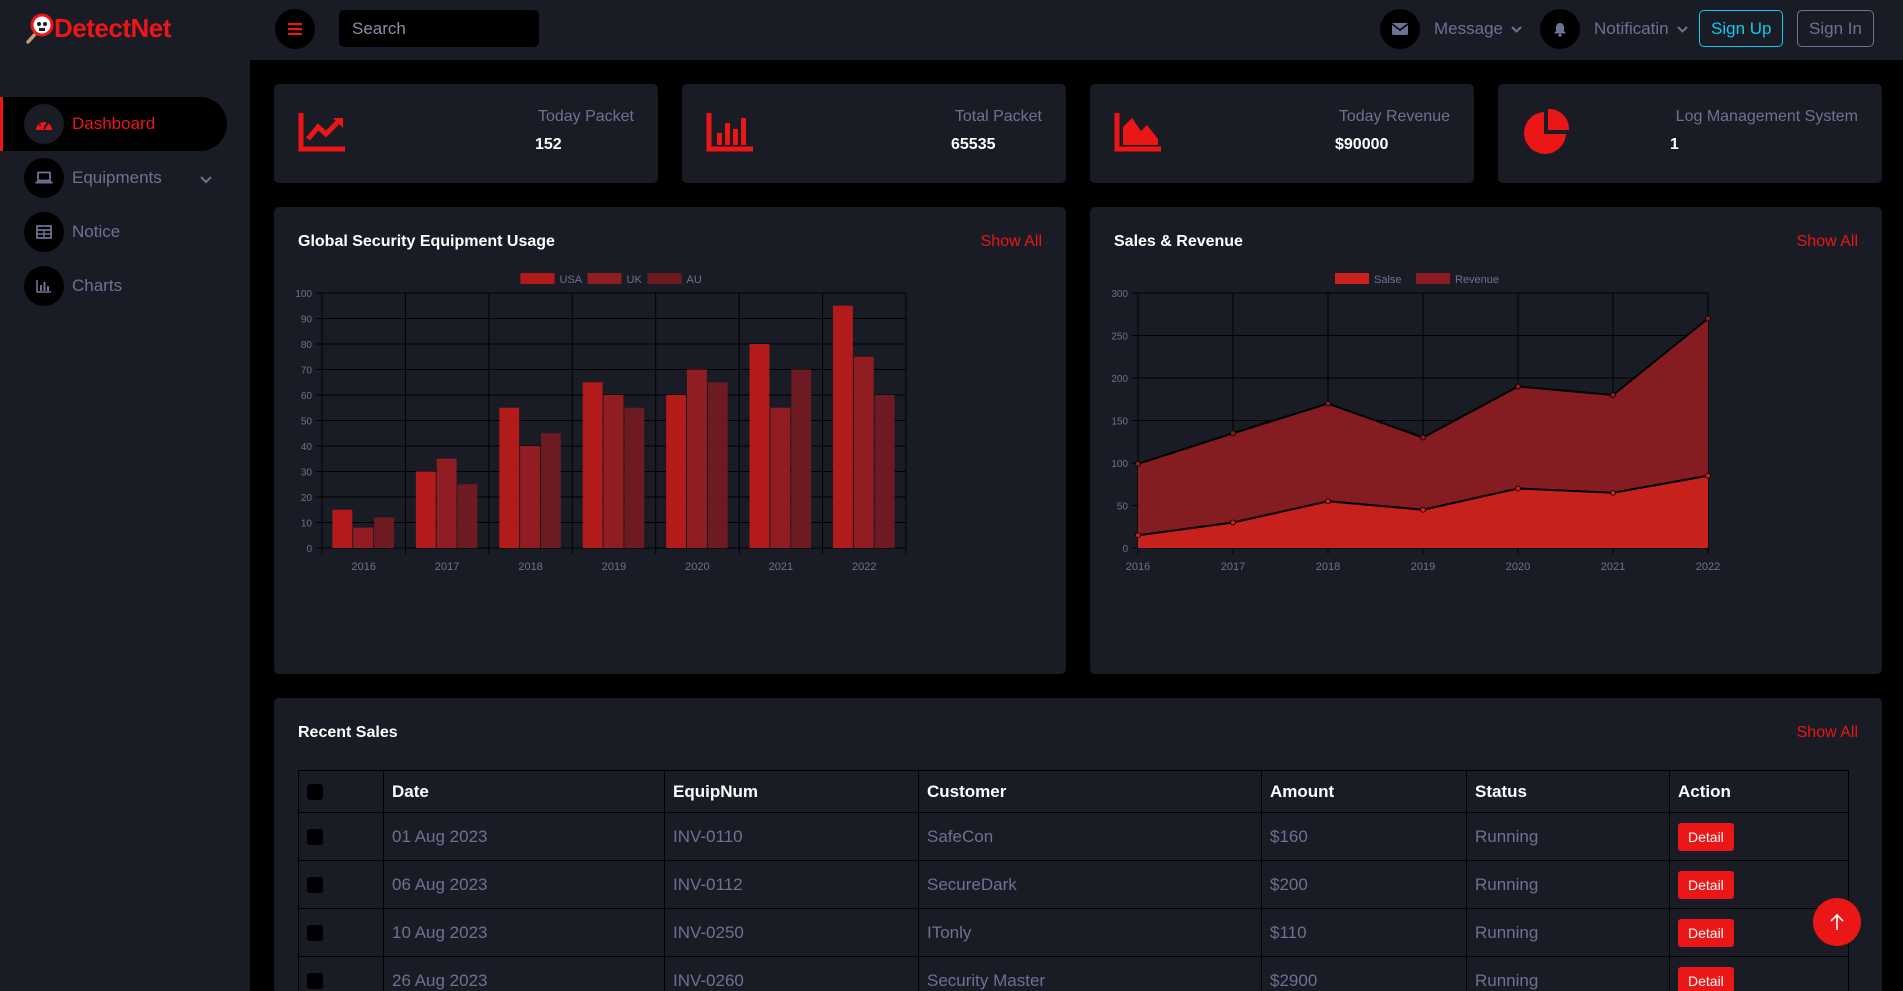 The image size is (1903, 991). Describe the element at coordinates (97, 28) in the screenshot. I see `brand-logo: DetectNet` at that location.